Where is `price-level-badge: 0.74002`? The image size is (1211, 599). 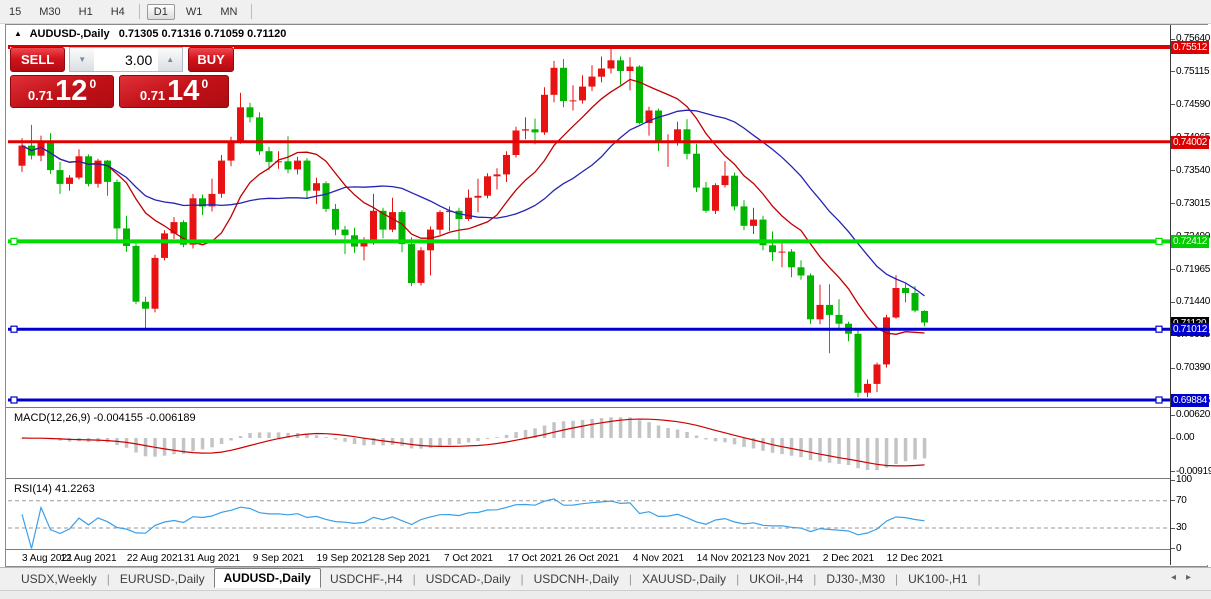
price-level-badge: 0.74002 is located at coordinates (1190, 142).